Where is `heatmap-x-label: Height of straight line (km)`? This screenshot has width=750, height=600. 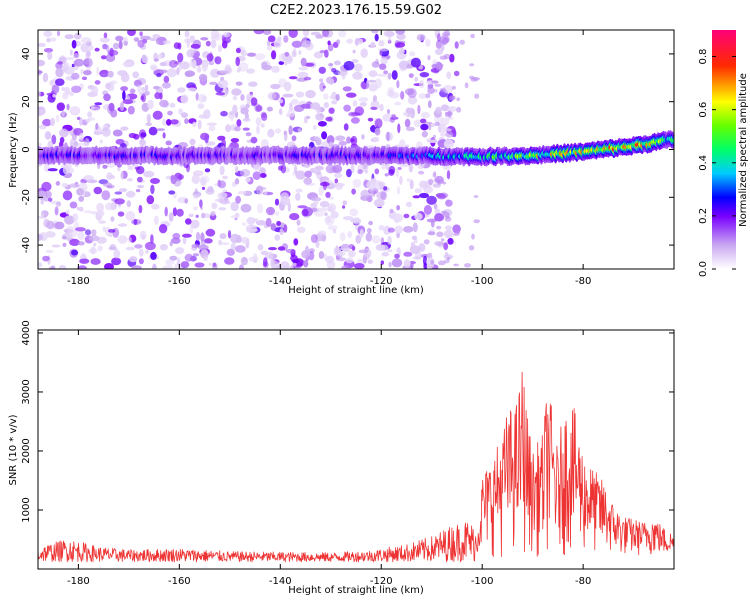
heatmap-x-label: Height of straight line (km) is located at coordinates (356, 290).